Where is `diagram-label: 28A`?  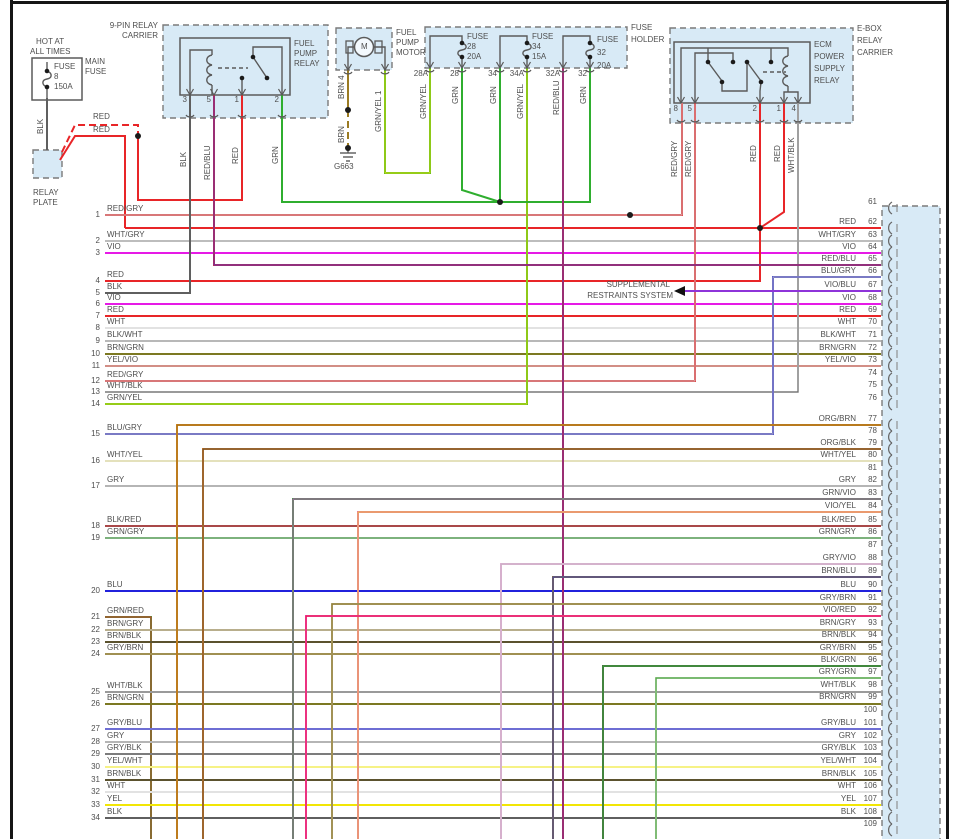
diagram-label: 28A is located at coordinates (420, 73).